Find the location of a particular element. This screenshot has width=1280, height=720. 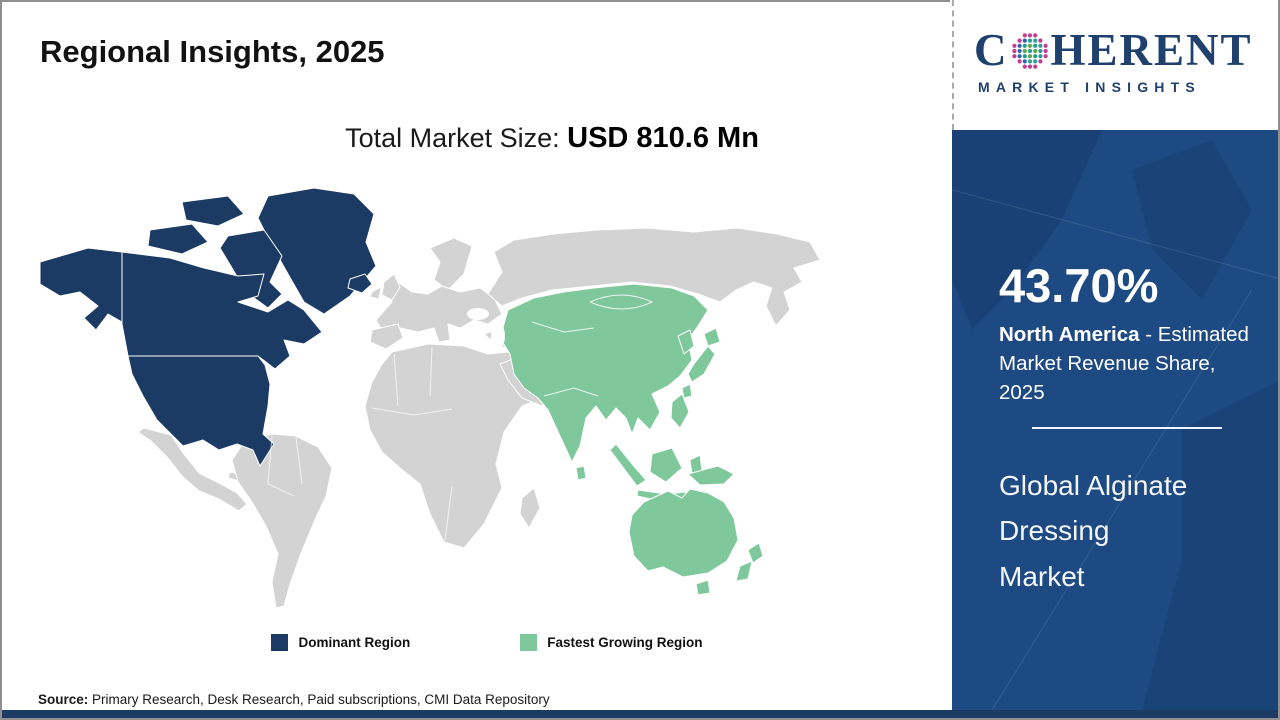

total-market-size: Total Market Size: USD 810.6 Mn is located at coordinates (552, 138).